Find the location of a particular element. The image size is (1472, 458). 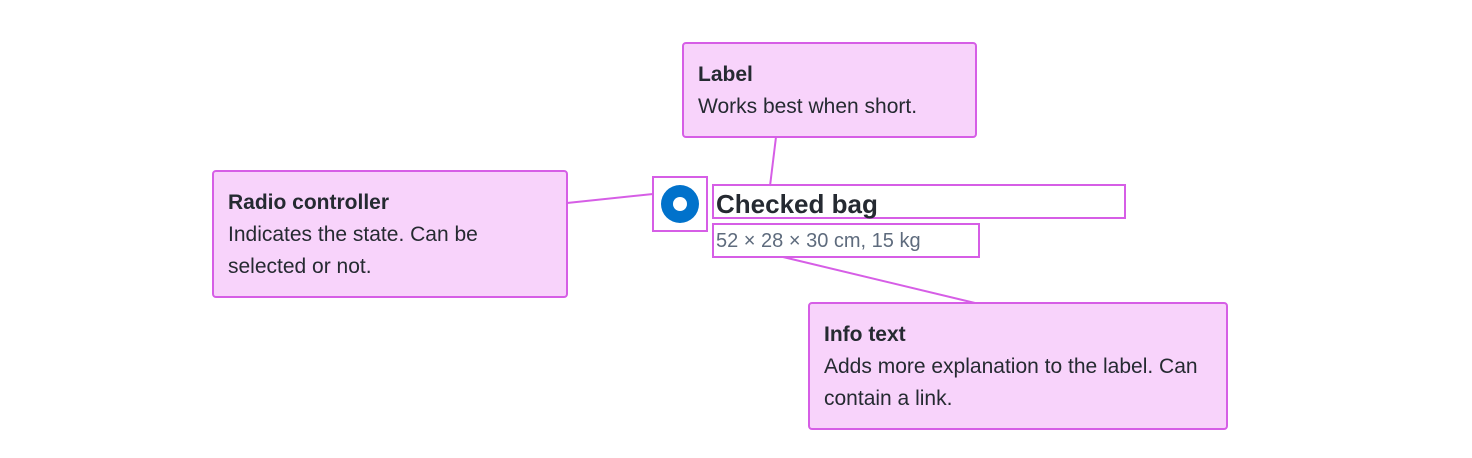

label-highlight-box is located at coordinates (919, 201).